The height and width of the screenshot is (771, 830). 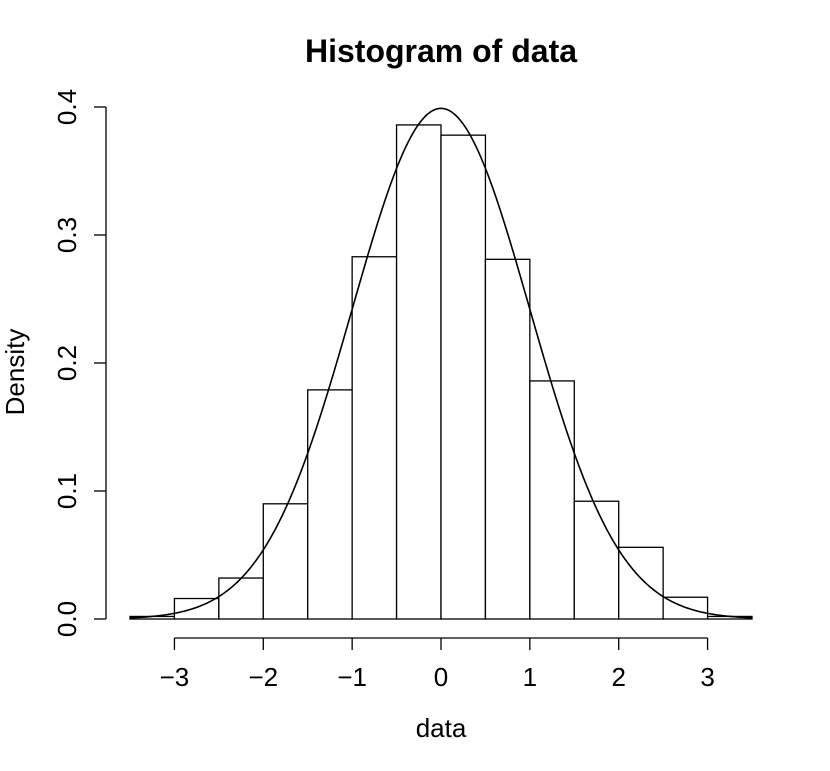 I want to click on y-tick-label: 0.2, so click(x=67, y=363).